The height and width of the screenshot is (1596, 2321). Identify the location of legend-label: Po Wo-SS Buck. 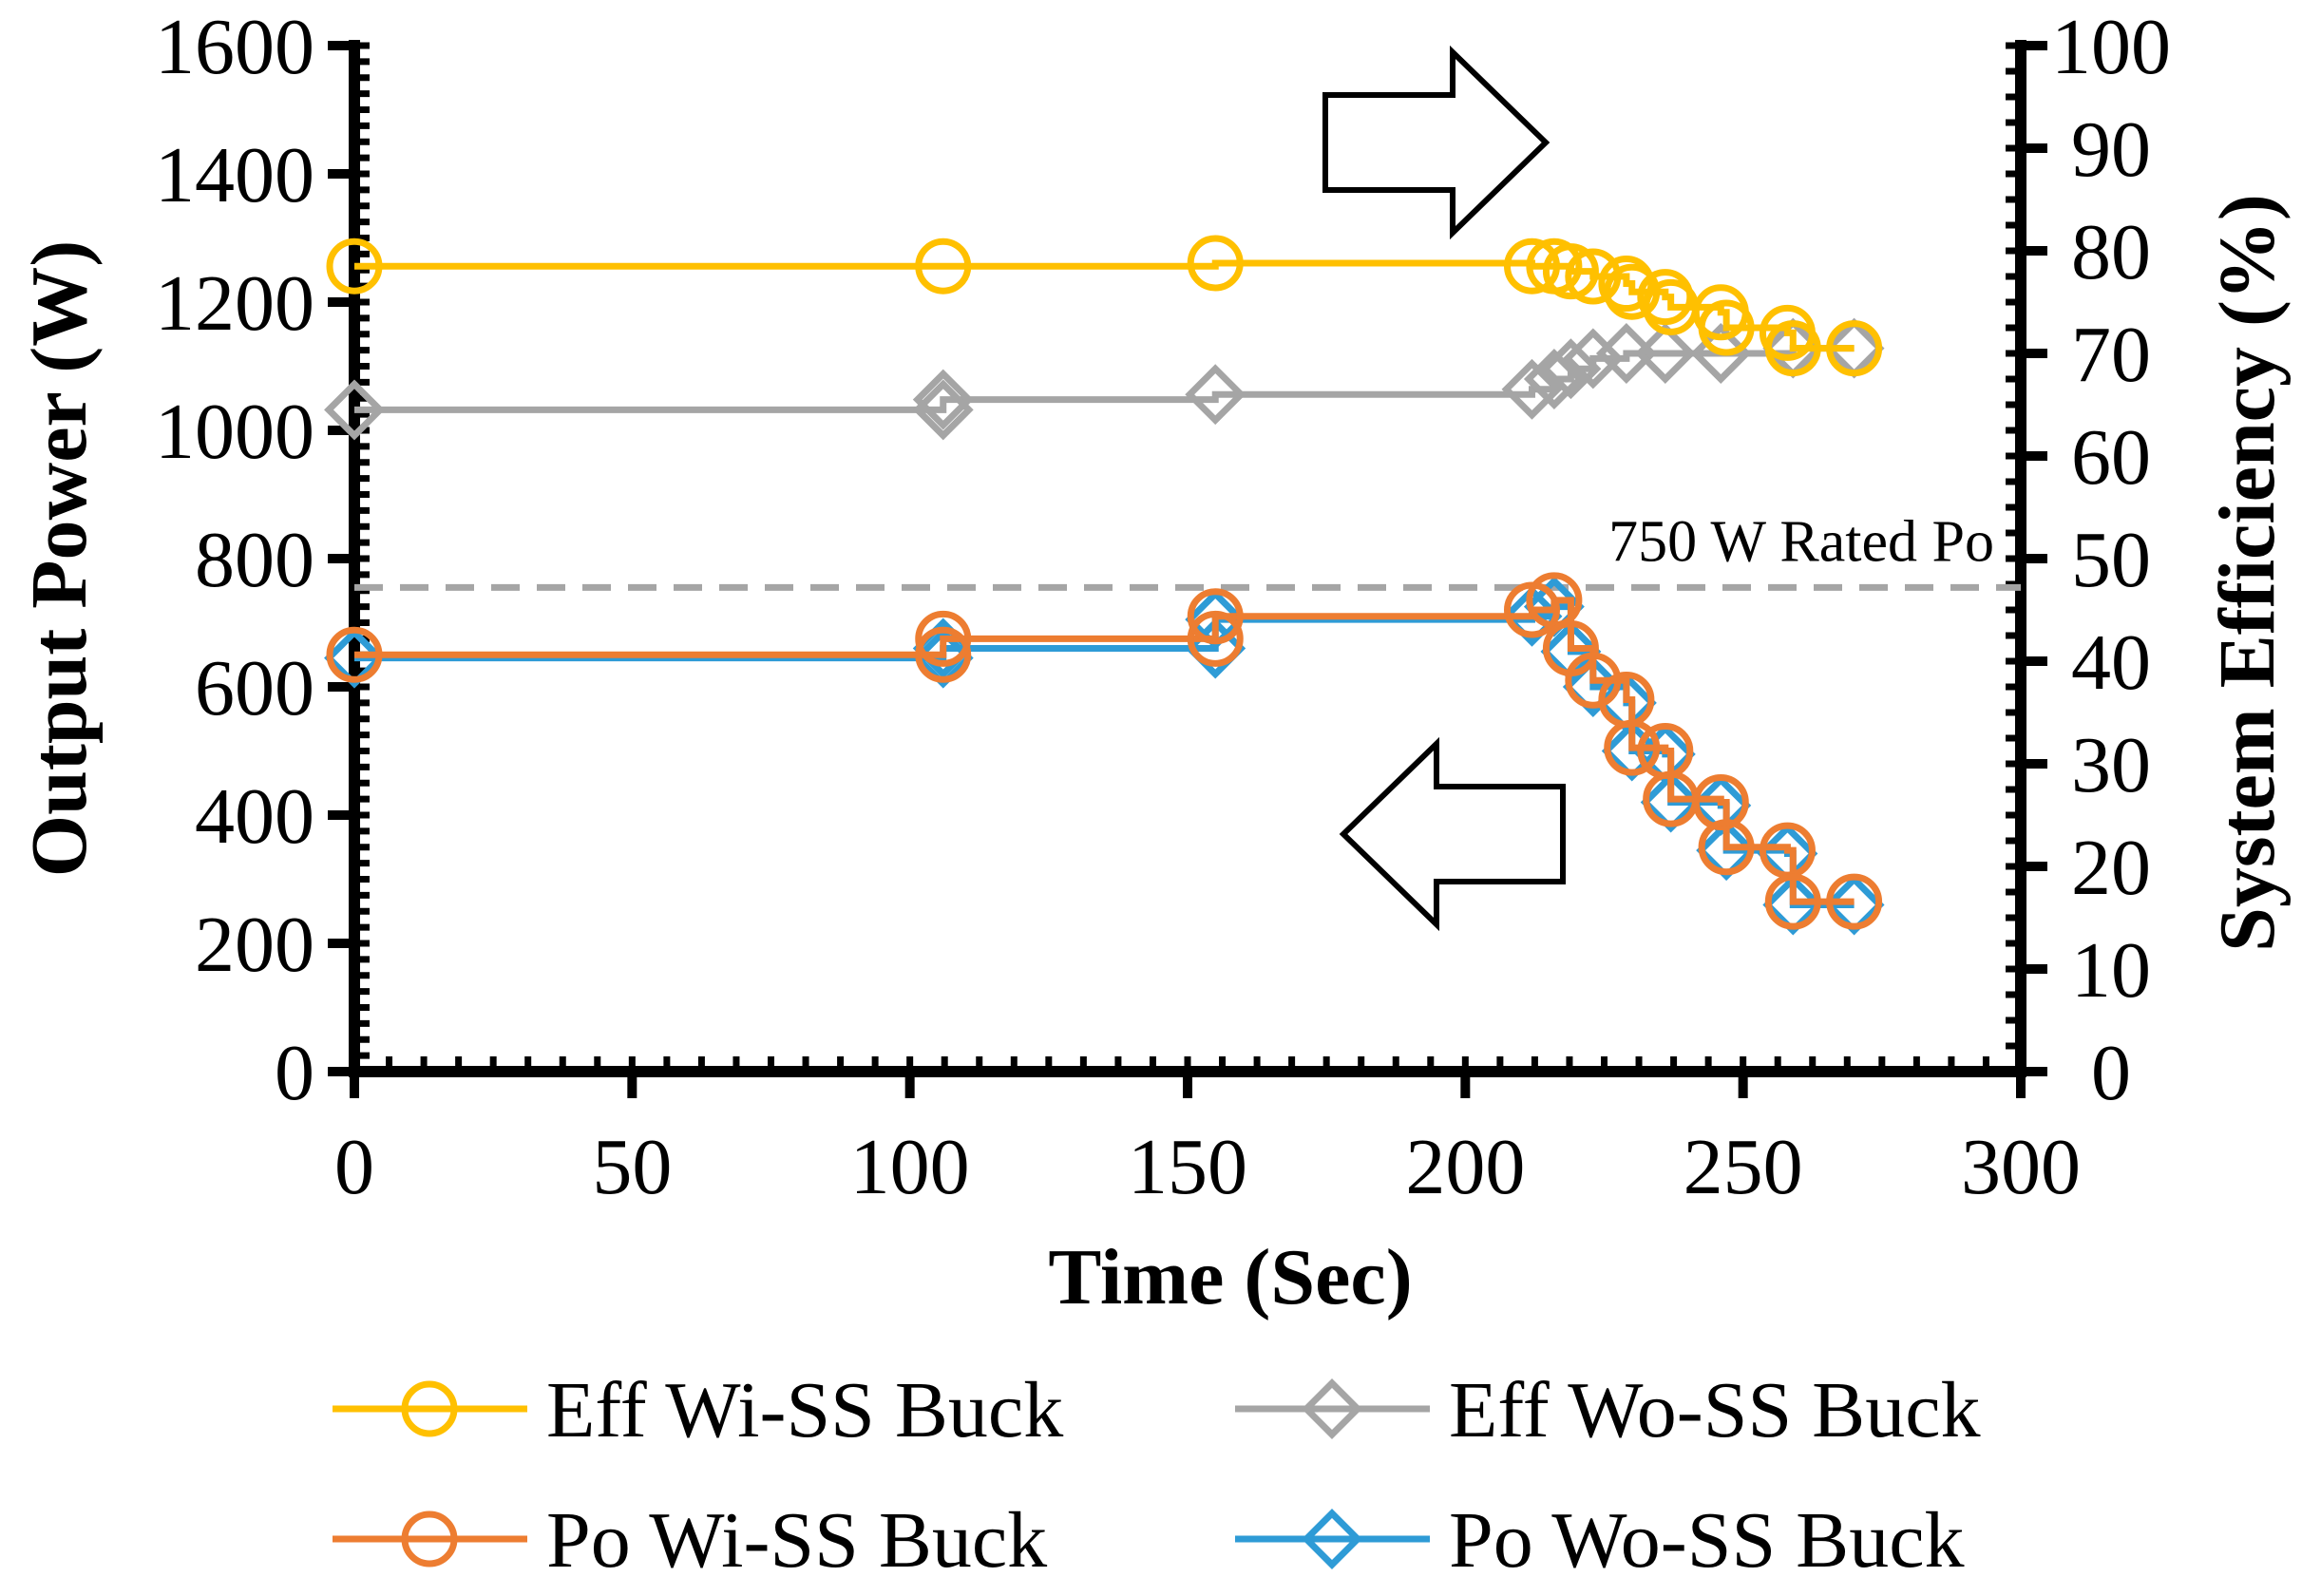
(1706, 1540).